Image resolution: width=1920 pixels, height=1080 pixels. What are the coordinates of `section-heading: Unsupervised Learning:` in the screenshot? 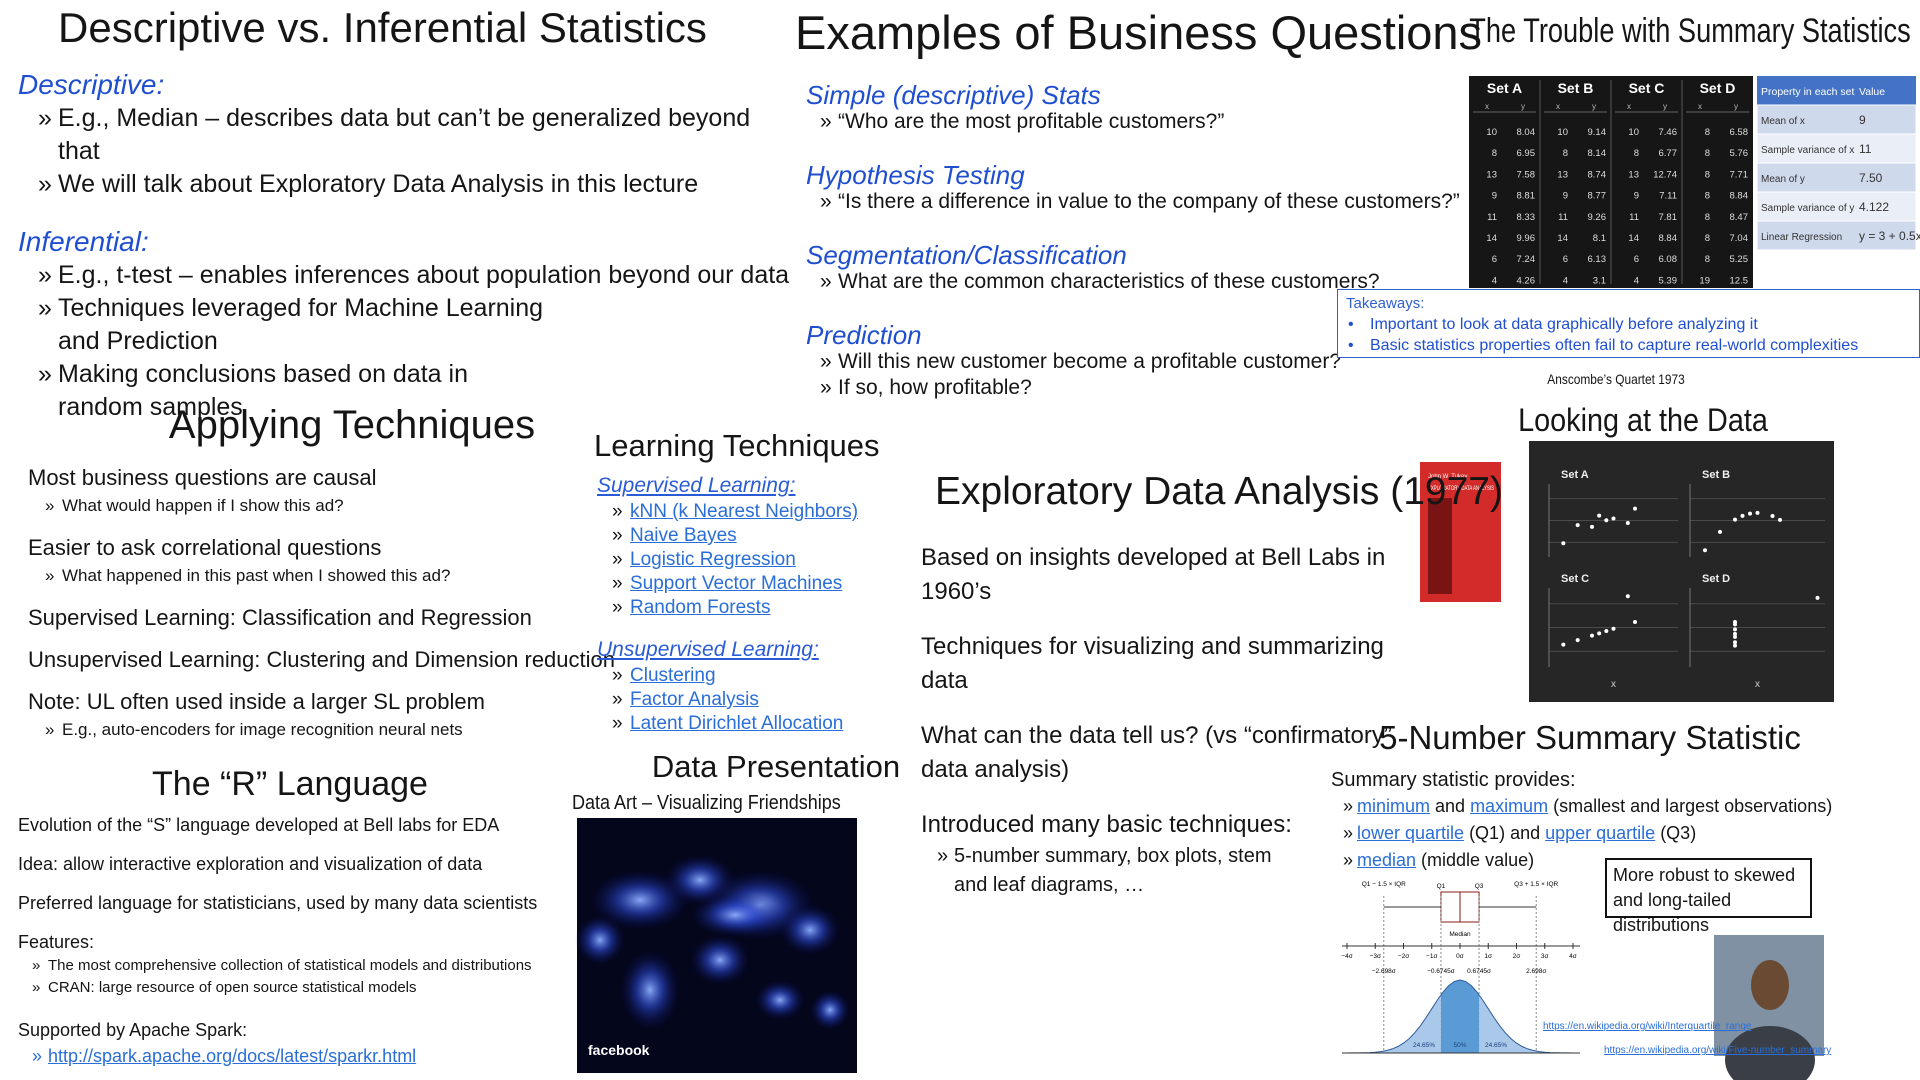 It's located at (708, 649).